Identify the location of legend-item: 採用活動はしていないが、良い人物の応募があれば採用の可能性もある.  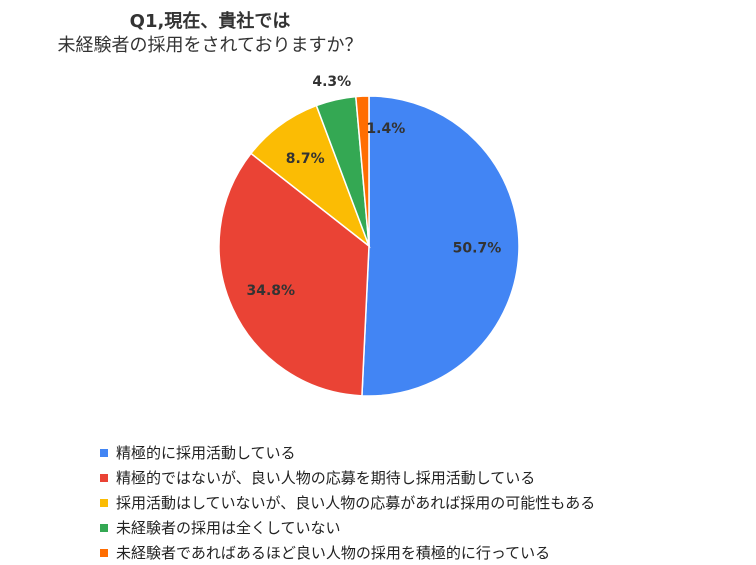
(347, 502).